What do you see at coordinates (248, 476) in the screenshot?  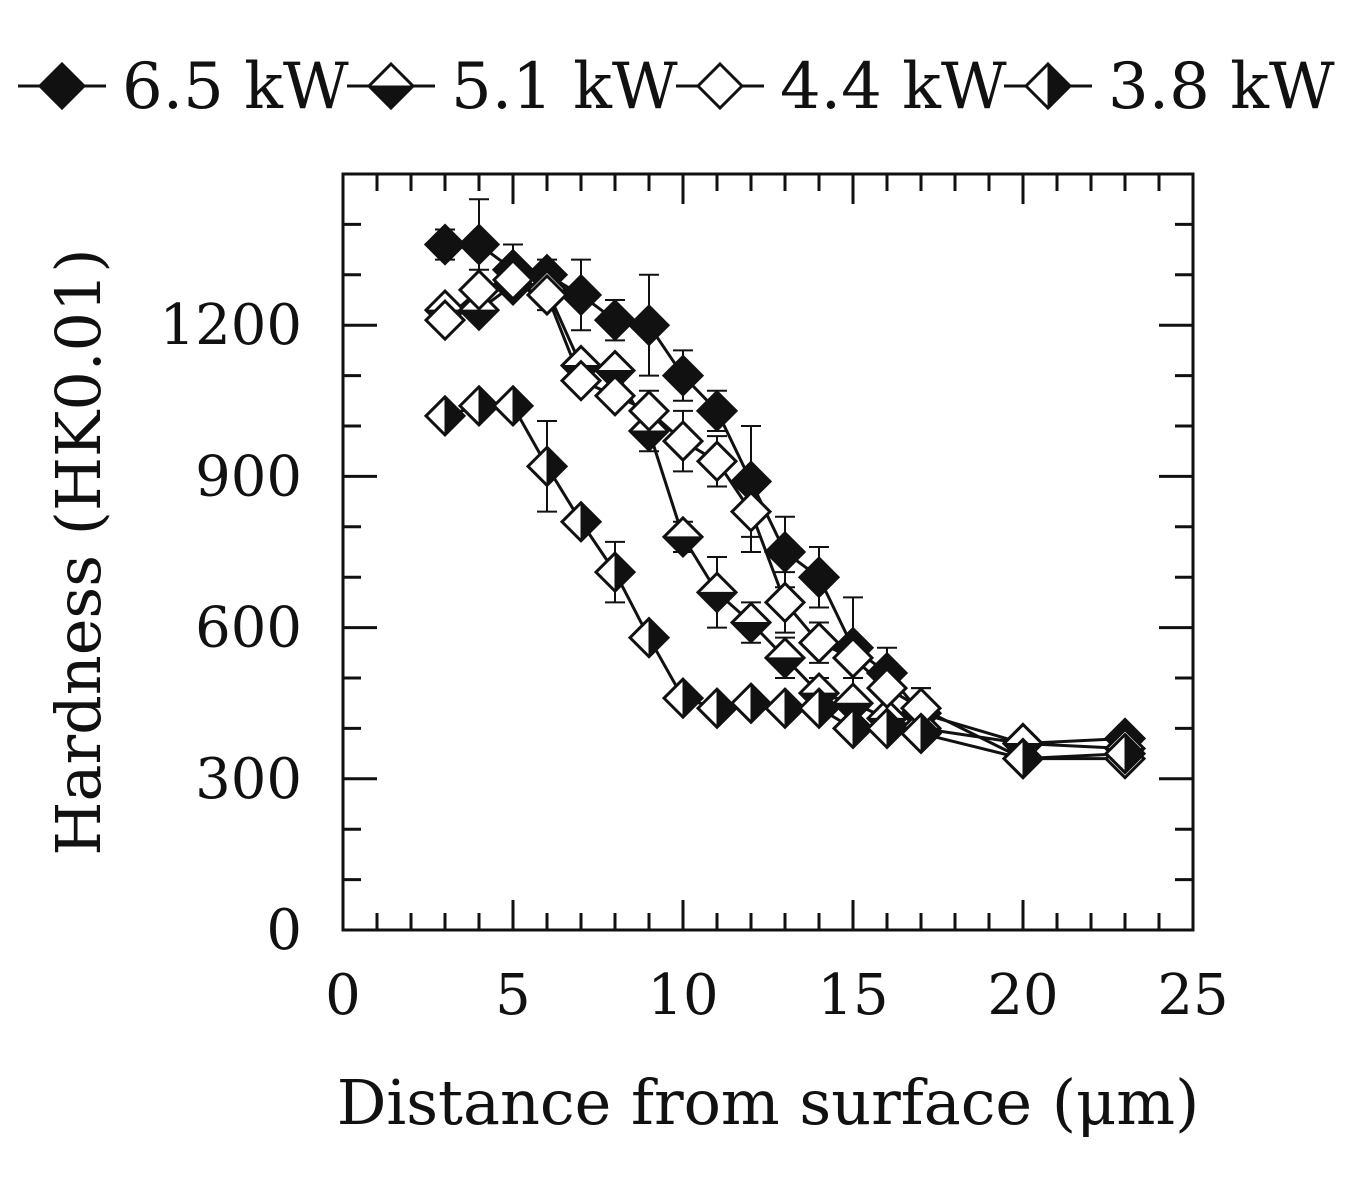 I see `y-tick-label: 900` at bounding box center [248, 476].